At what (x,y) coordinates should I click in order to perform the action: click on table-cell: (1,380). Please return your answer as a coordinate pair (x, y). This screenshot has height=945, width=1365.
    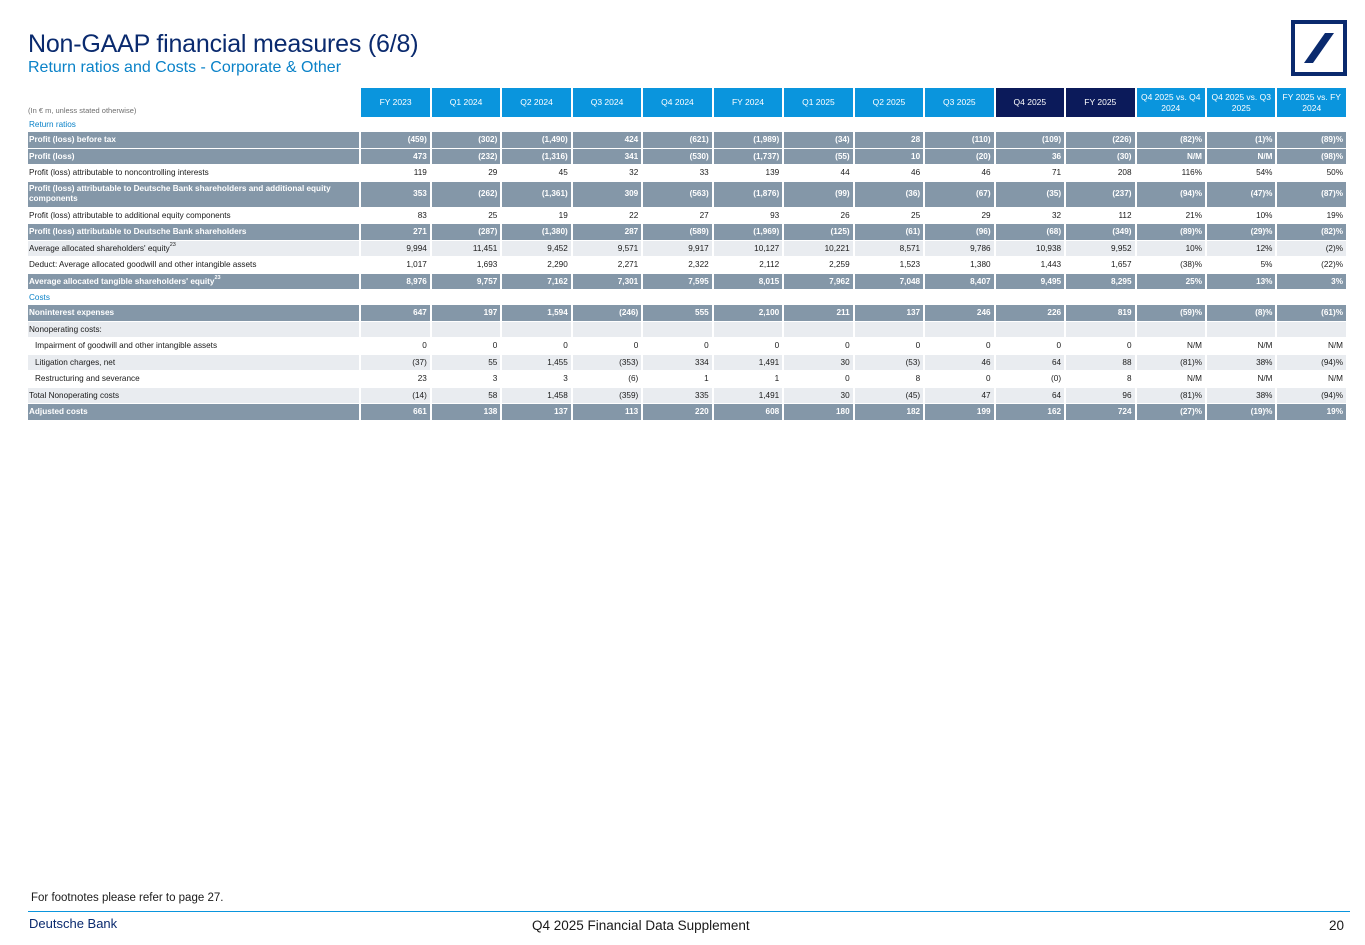
    Looking at the image, I should click on (536, 232).